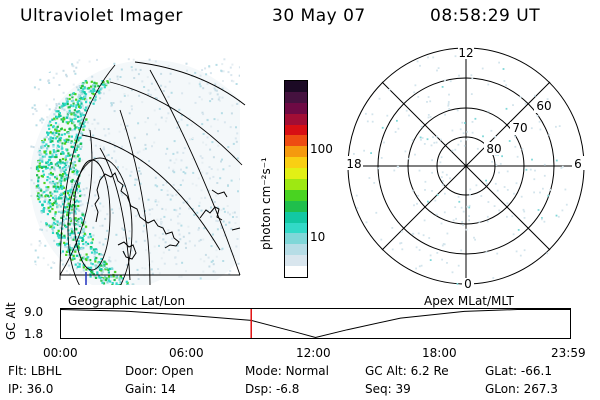  I want to click on timeline-xtick-1: 06:00, so click(186, 353).